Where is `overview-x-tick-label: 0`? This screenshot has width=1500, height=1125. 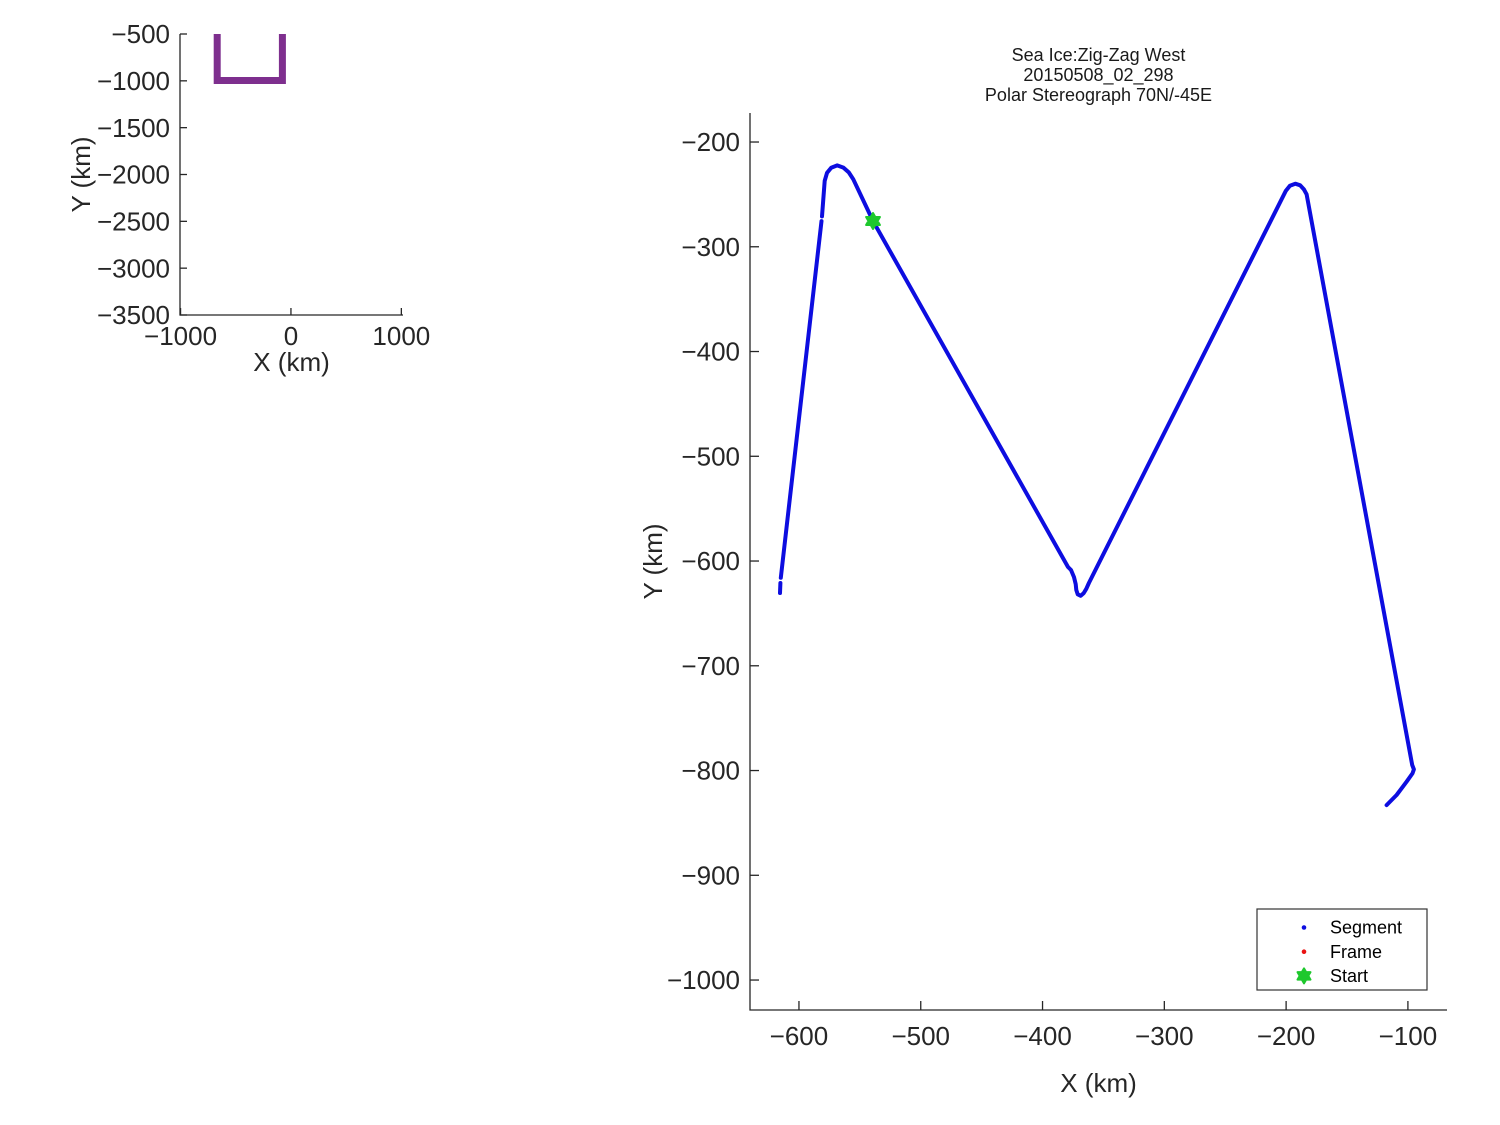 overview-x-tick-label: 0 is located at coordinates (291, 336).